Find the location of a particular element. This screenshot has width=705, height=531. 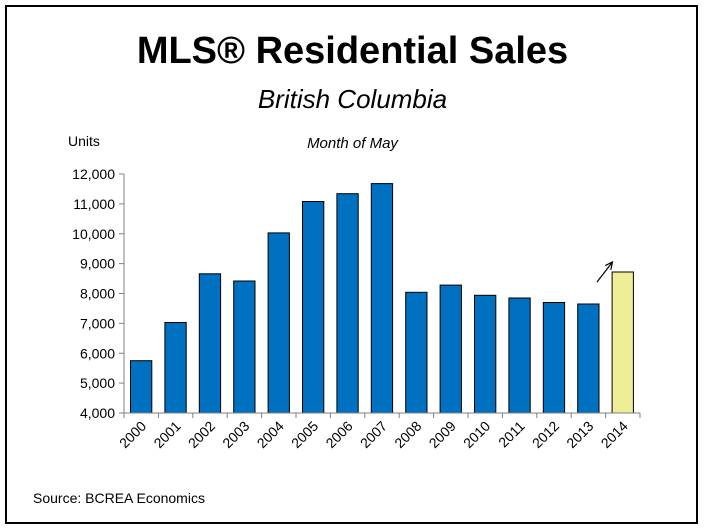

x-tick-label: 2012 is located at coordinates (545, 434).